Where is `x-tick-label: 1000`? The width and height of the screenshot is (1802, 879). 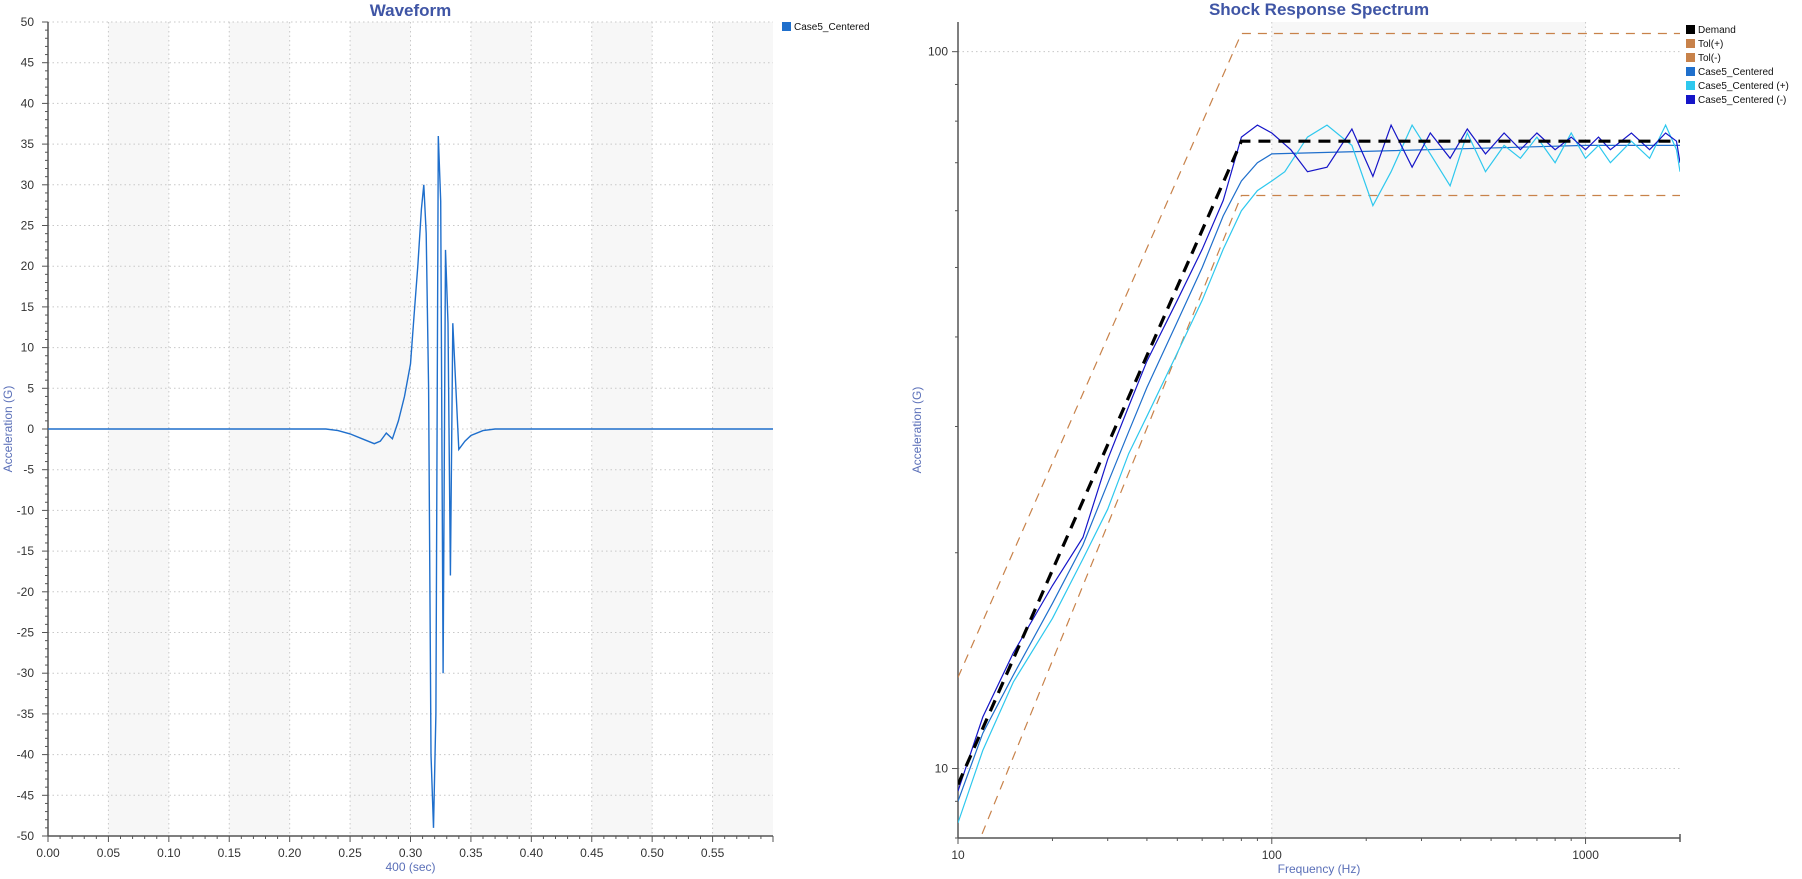 x-tick-label: 1000 is located at coordinates (1585, 855).